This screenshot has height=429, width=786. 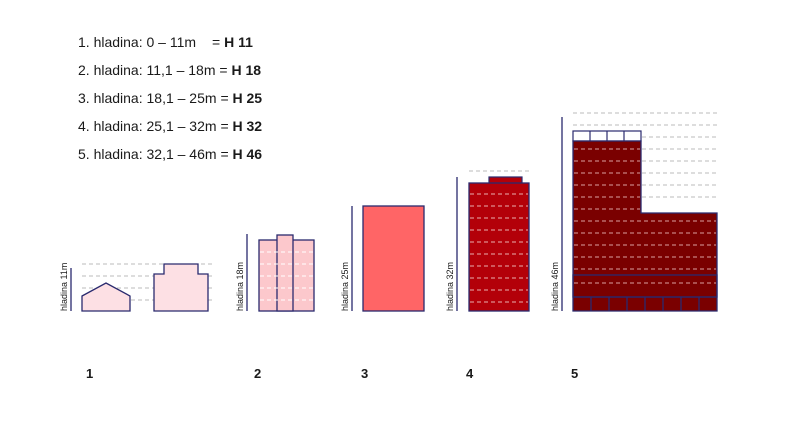 I want to click on level-5-building, so click(x=645, y=226).